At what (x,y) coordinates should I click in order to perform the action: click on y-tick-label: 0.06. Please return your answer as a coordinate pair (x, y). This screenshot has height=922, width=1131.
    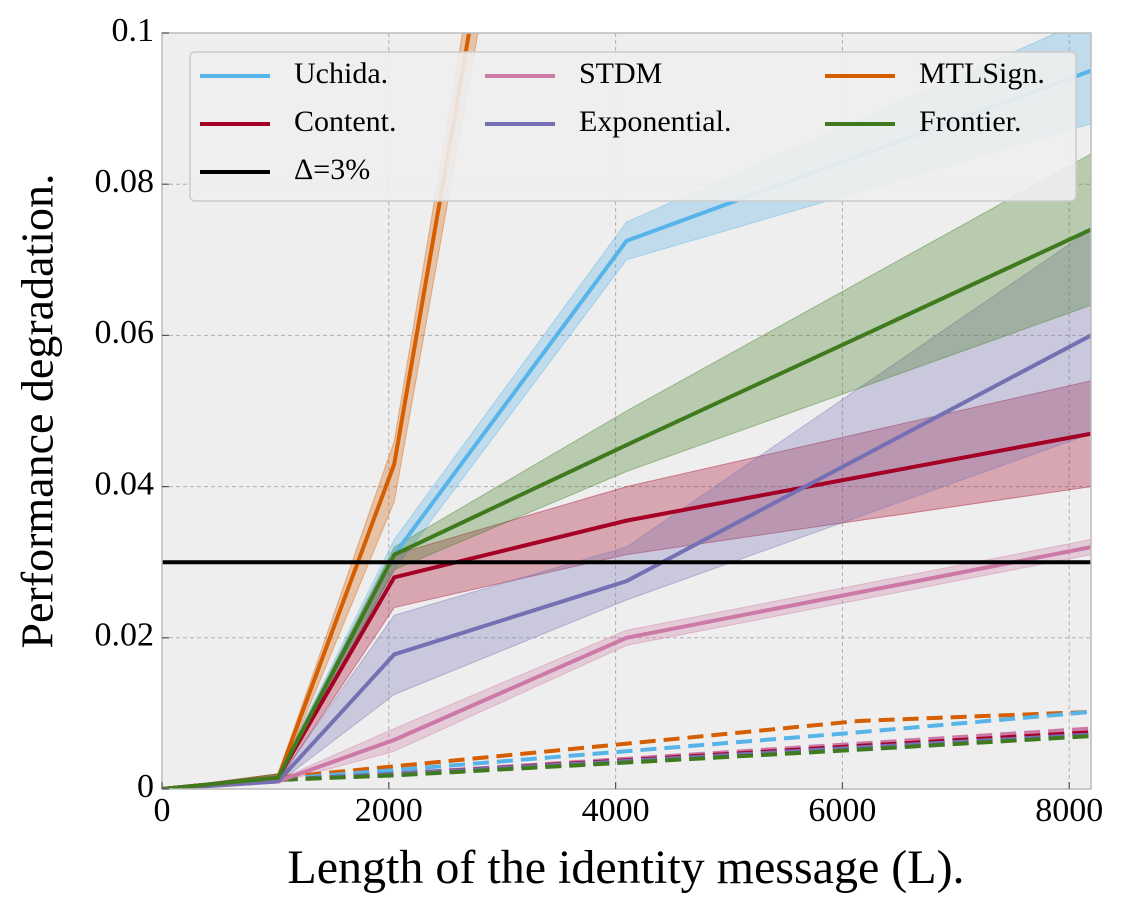
    Looking at the image, I should click on (125, 332).